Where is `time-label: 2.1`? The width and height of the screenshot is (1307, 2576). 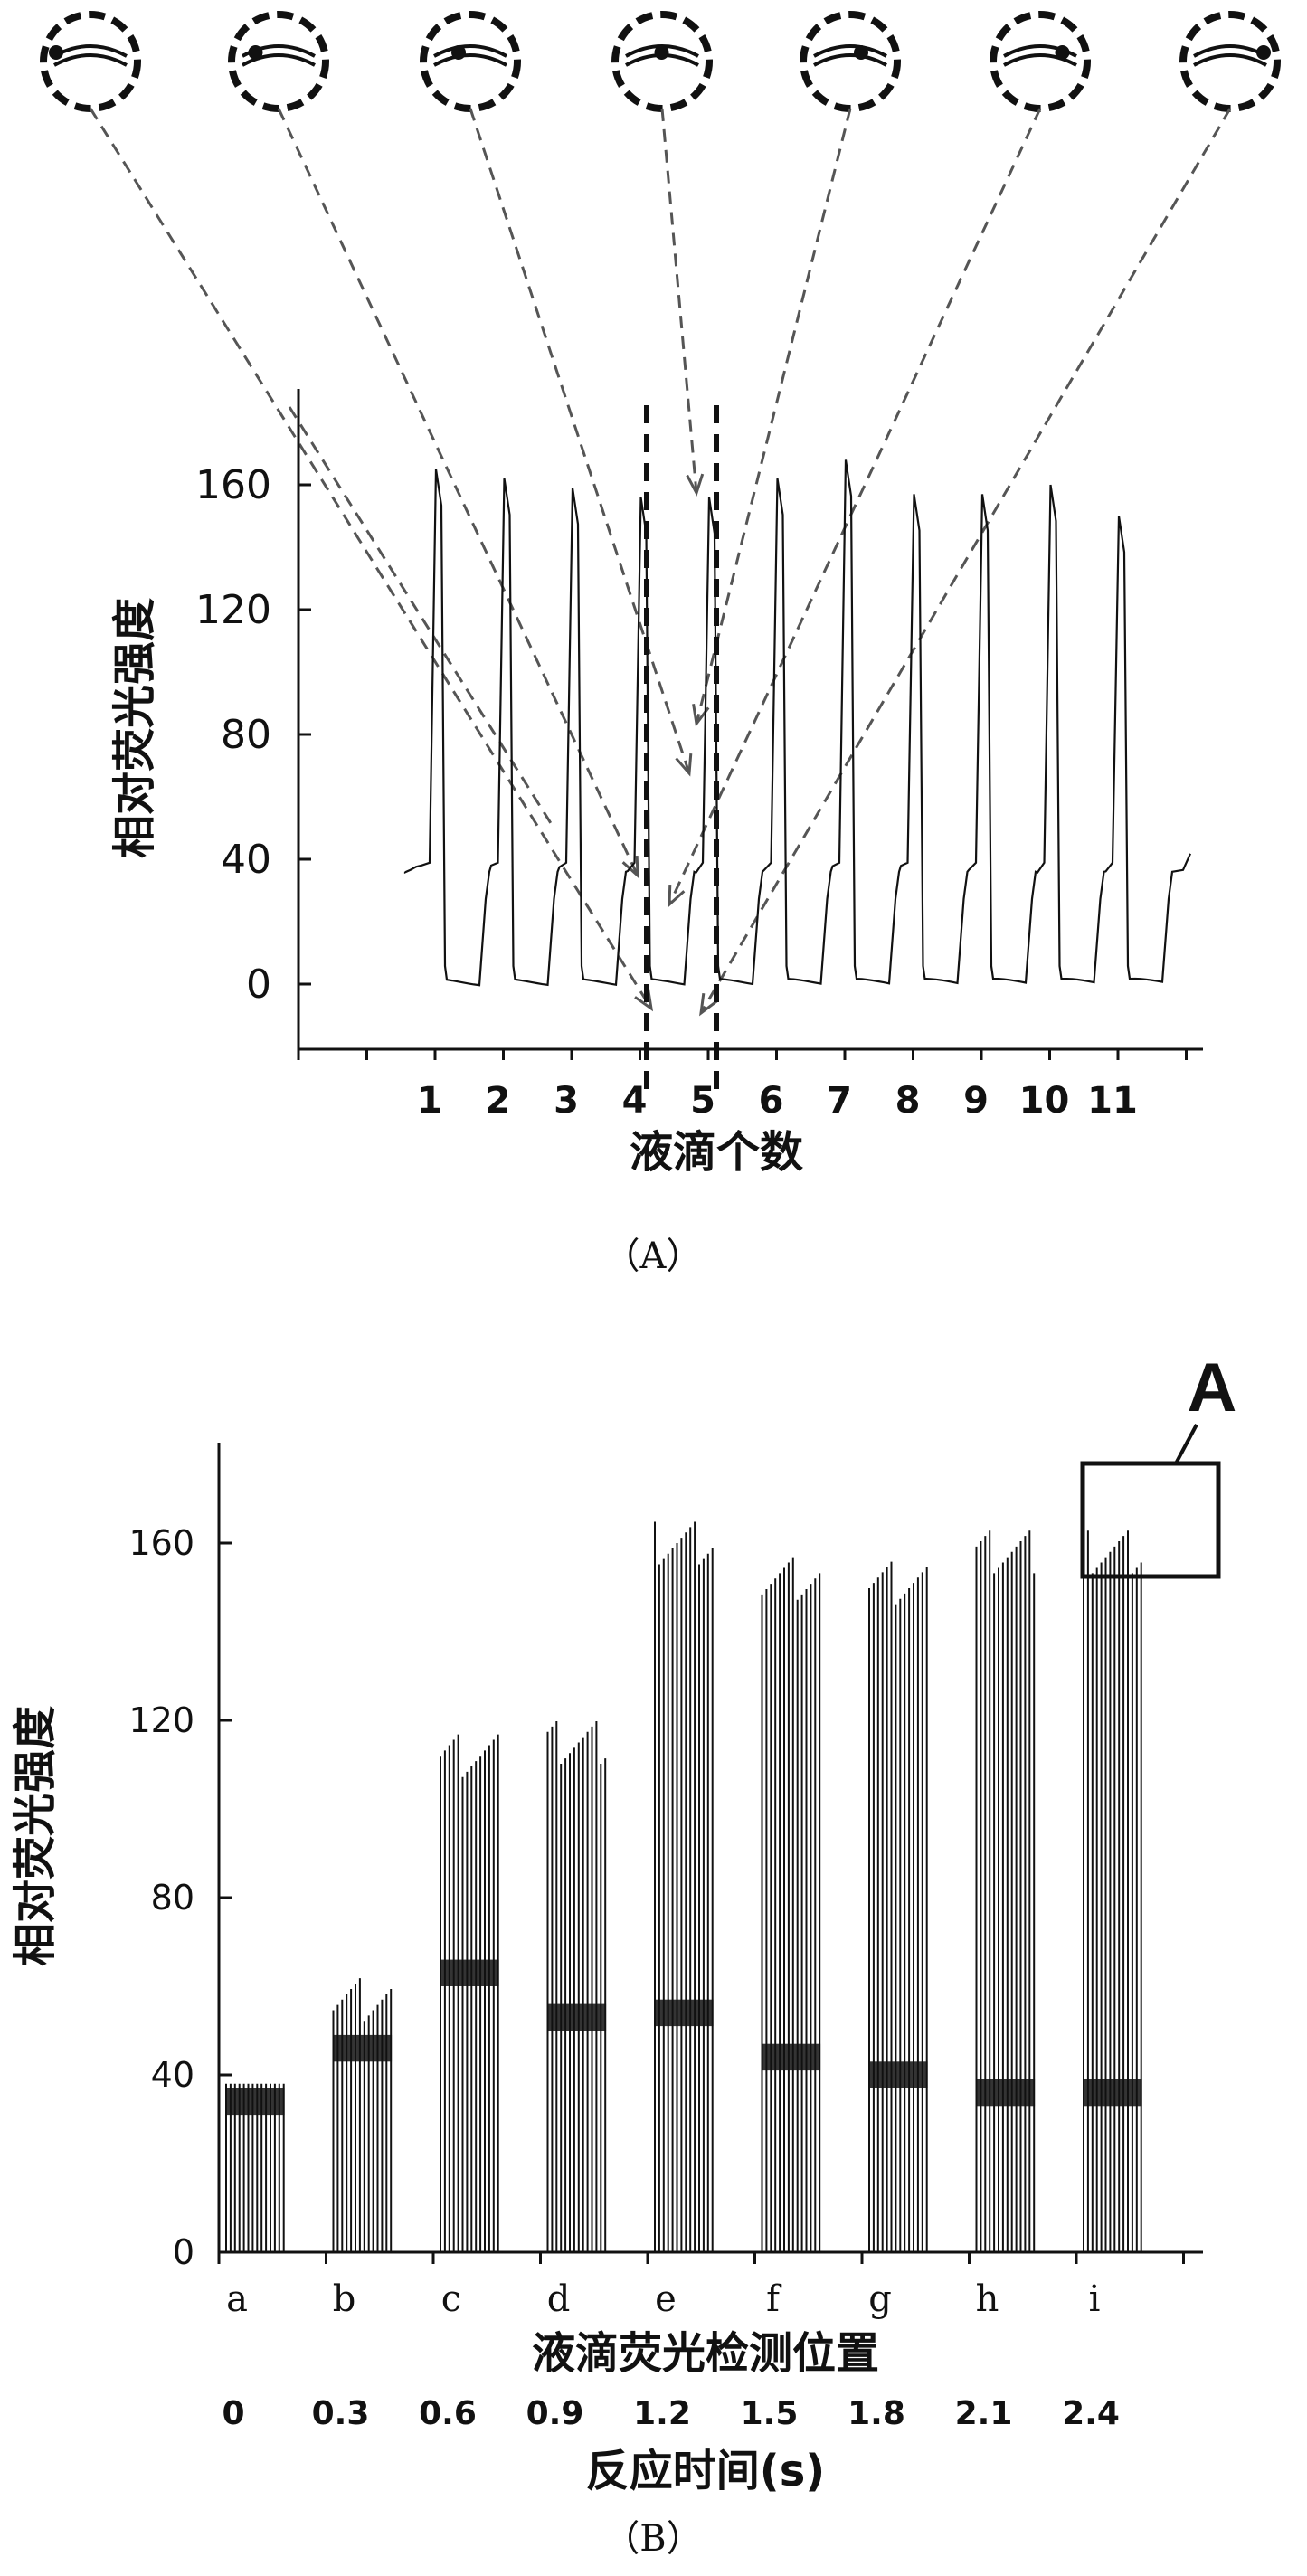
time-label: 2.1 is located at coordinates (984, 2413).